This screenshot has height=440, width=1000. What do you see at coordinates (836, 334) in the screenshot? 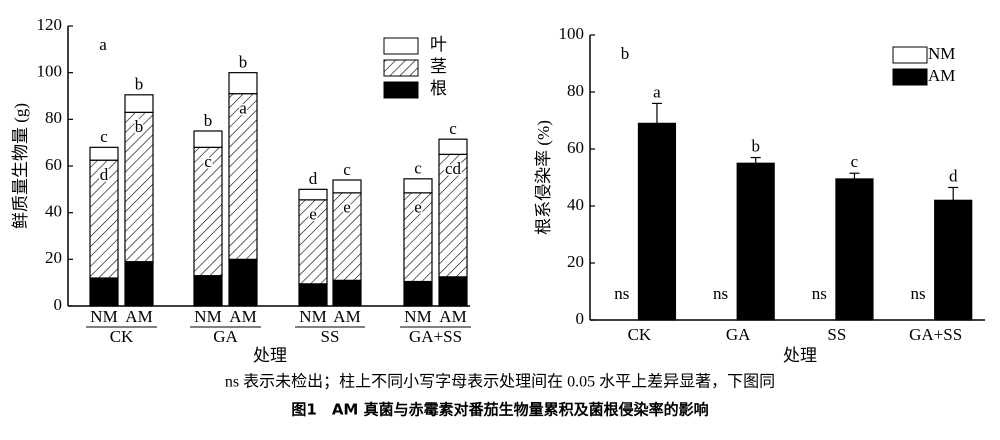
I see `x-tick-label: SS` at bounding box center [836, 334].